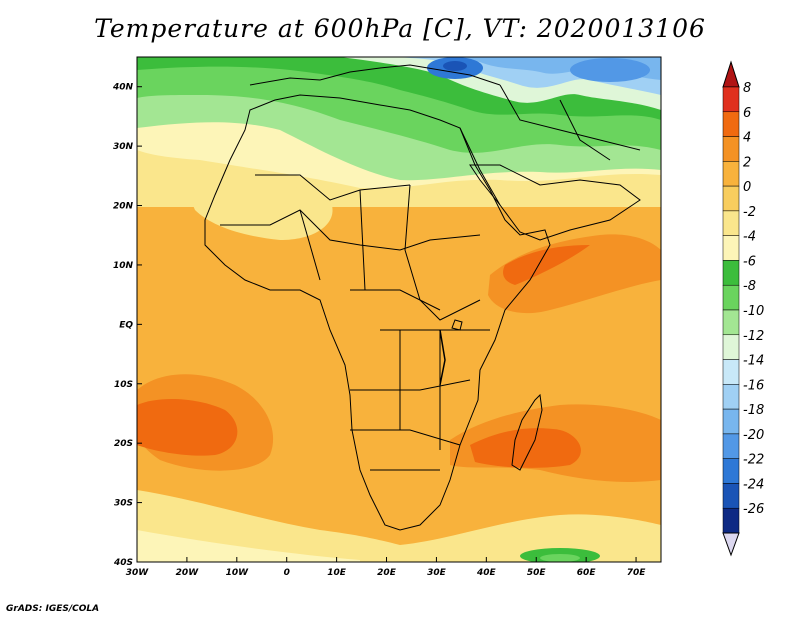 The width and height of the screenshot is (800, 618). What do you see at coordinates (437, 573) in the screenshot?
I see `lon-tick-label: 30E` at bounding box center [437, 573].